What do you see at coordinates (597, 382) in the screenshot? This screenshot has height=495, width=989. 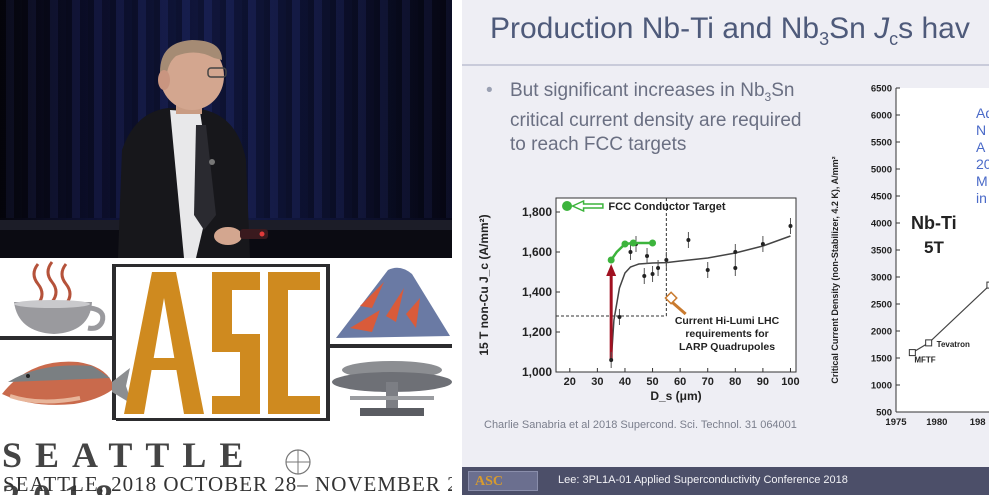 I see `x-tick-label: 30` at bounding box center [597, 382].